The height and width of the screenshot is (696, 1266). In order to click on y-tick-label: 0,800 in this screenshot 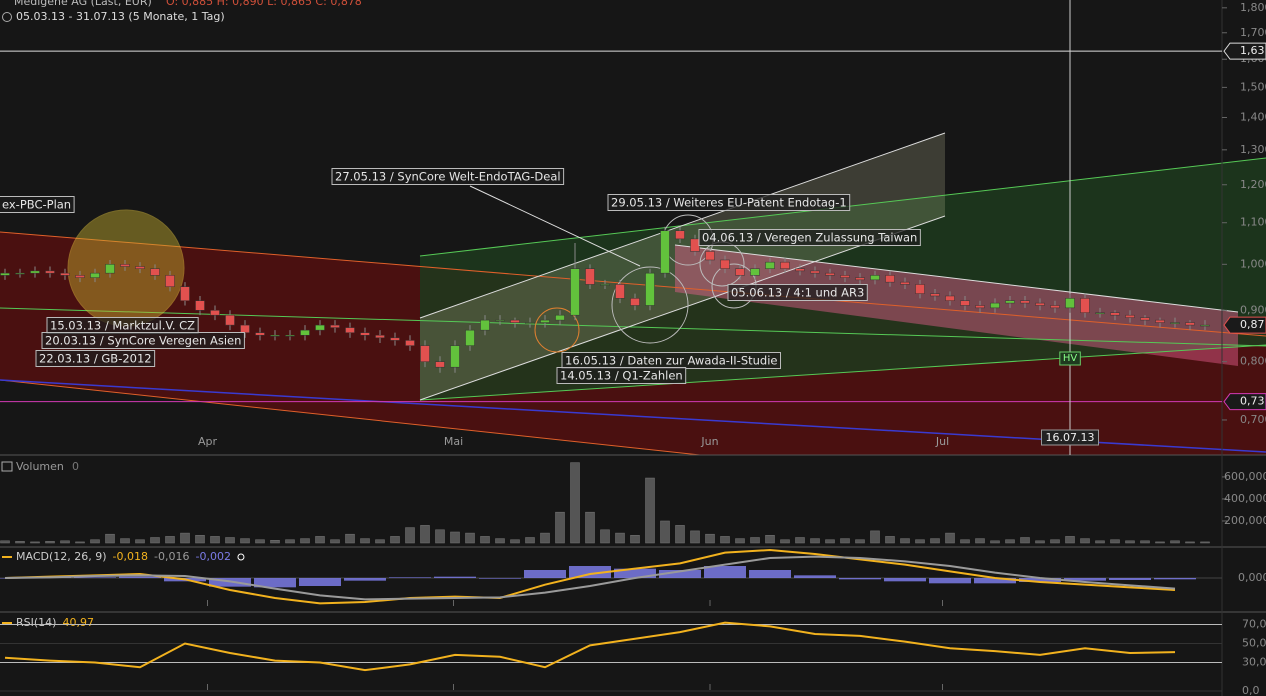, I will do `click(1253, 361)`.